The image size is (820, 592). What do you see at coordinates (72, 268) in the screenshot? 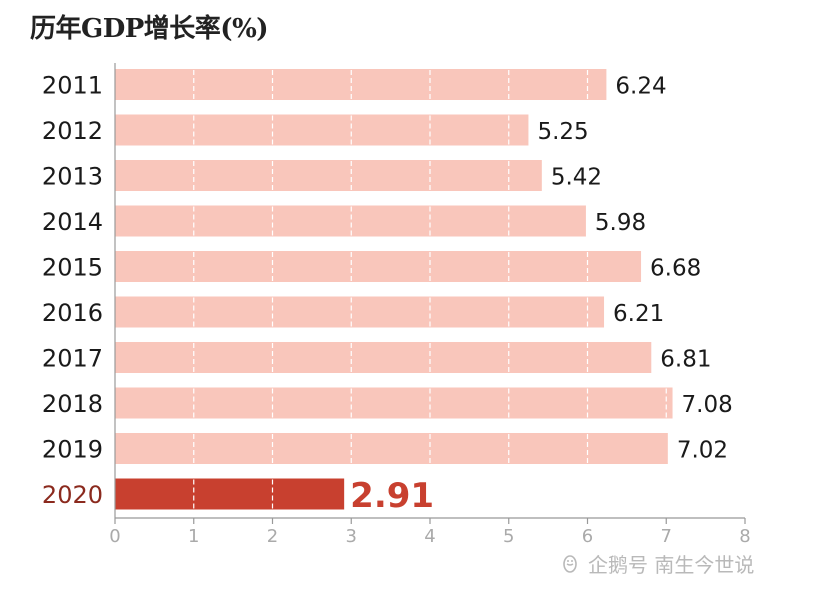
I see `category-label-2015: 2015` at bounding box center [72, 268].